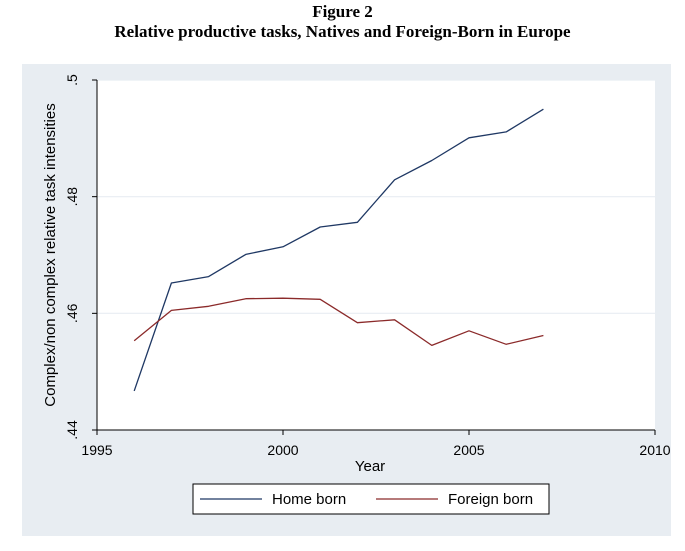 The width and height of the screenshot is (685, 551). Describe the element at coordinates (654, 450) in the screenshot. I see `x-tick-label: 2010` at that location.